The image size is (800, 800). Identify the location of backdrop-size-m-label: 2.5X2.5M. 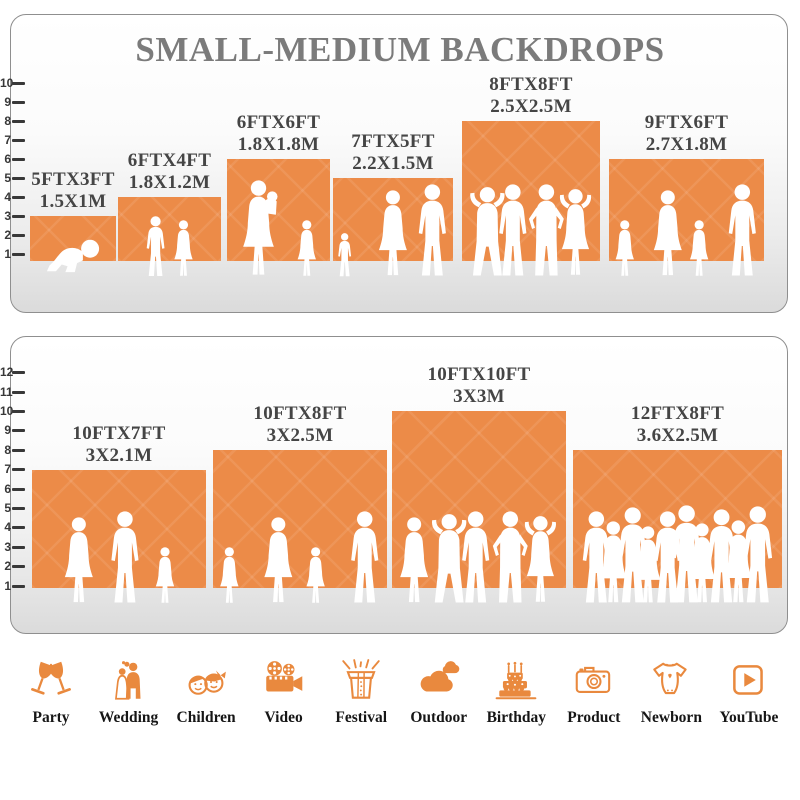
(531, 106).